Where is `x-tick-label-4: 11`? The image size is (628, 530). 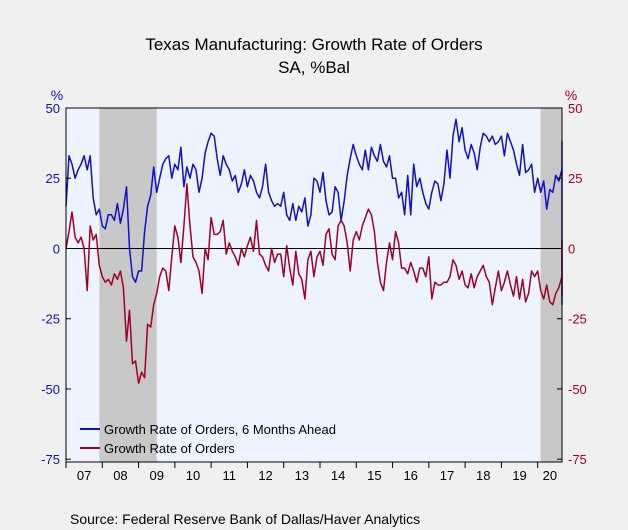 x-tick-label-4: 11 is located at coordinates (230, 475).